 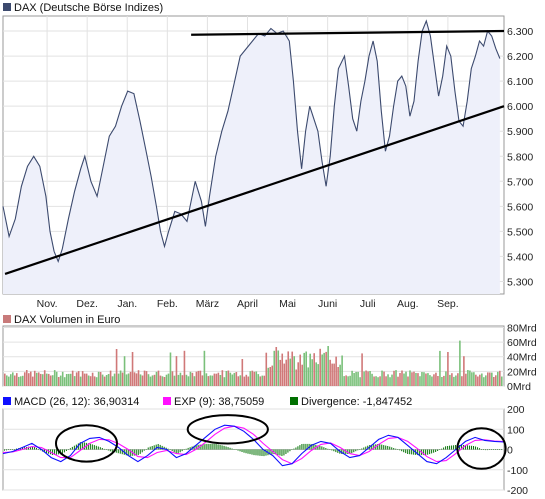 What do you see at coordinates (294, 401) in the screenshot?
I see `divergence-legend-swatch` at bounding box center [294, 401].